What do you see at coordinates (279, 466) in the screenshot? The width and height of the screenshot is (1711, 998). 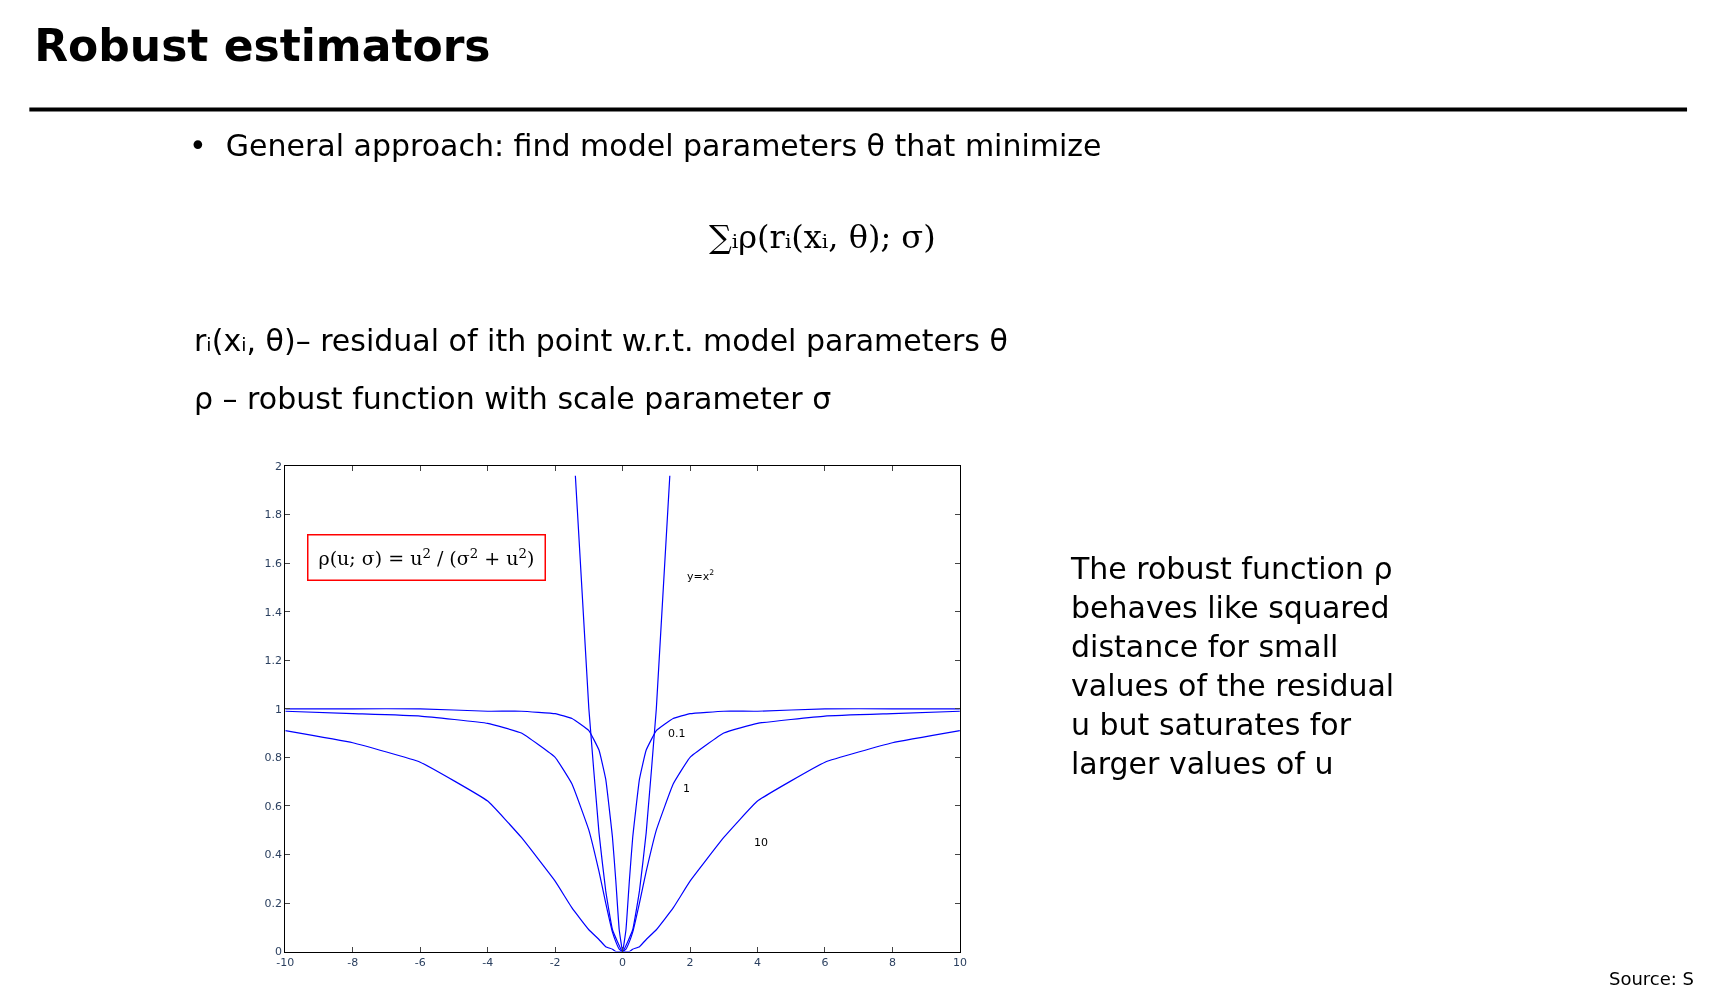 I see `y-tick-label: 2` at bounding box center [279, 466].